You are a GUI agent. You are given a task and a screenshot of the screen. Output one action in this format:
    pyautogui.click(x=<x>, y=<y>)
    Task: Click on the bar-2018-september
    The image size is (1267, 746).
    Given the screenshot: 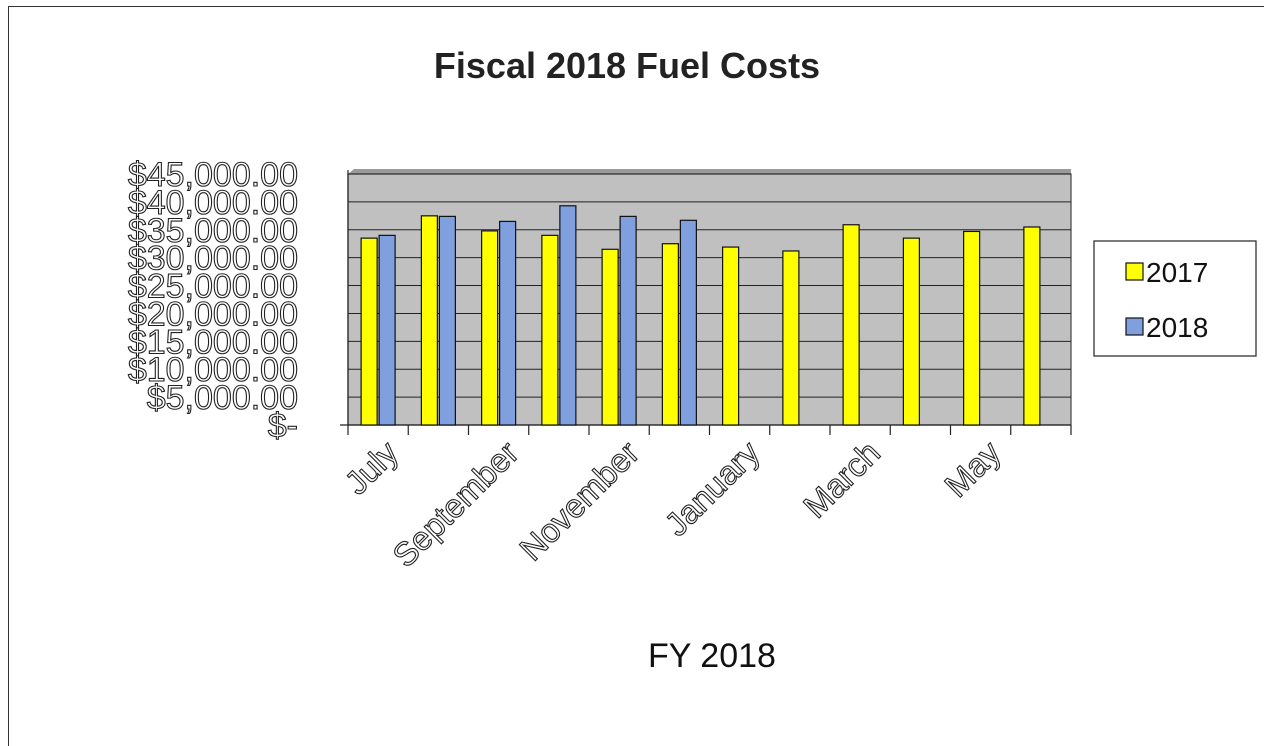 What is the action you would take?
    pyautogui.click(x=508, y=323)
    